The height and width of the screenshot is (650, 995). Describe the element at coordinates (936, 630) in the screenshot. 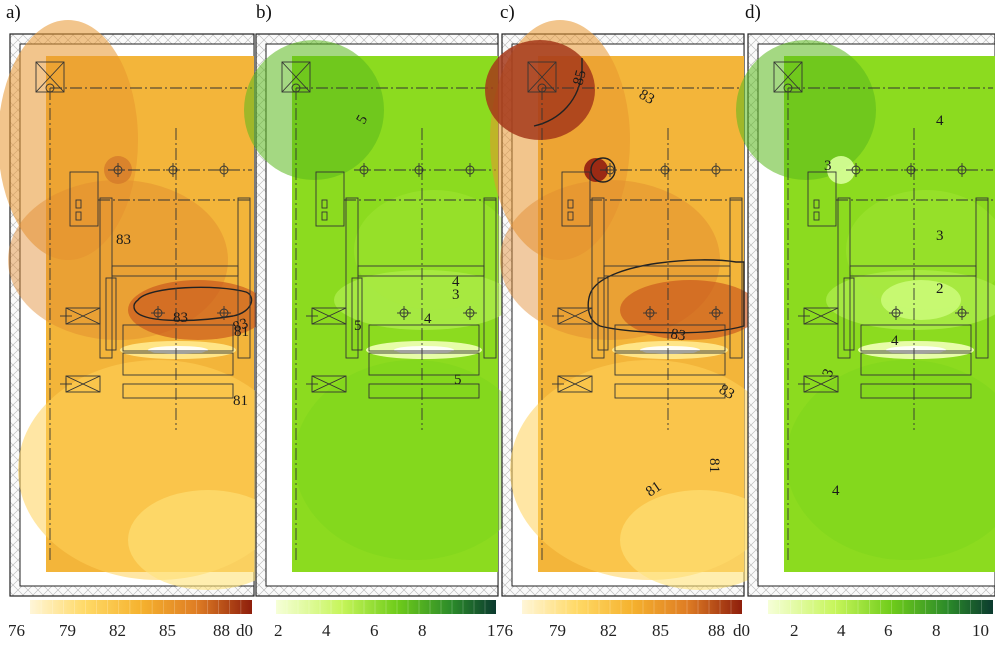

I see `legend-d-tick-4: 8` at that location.